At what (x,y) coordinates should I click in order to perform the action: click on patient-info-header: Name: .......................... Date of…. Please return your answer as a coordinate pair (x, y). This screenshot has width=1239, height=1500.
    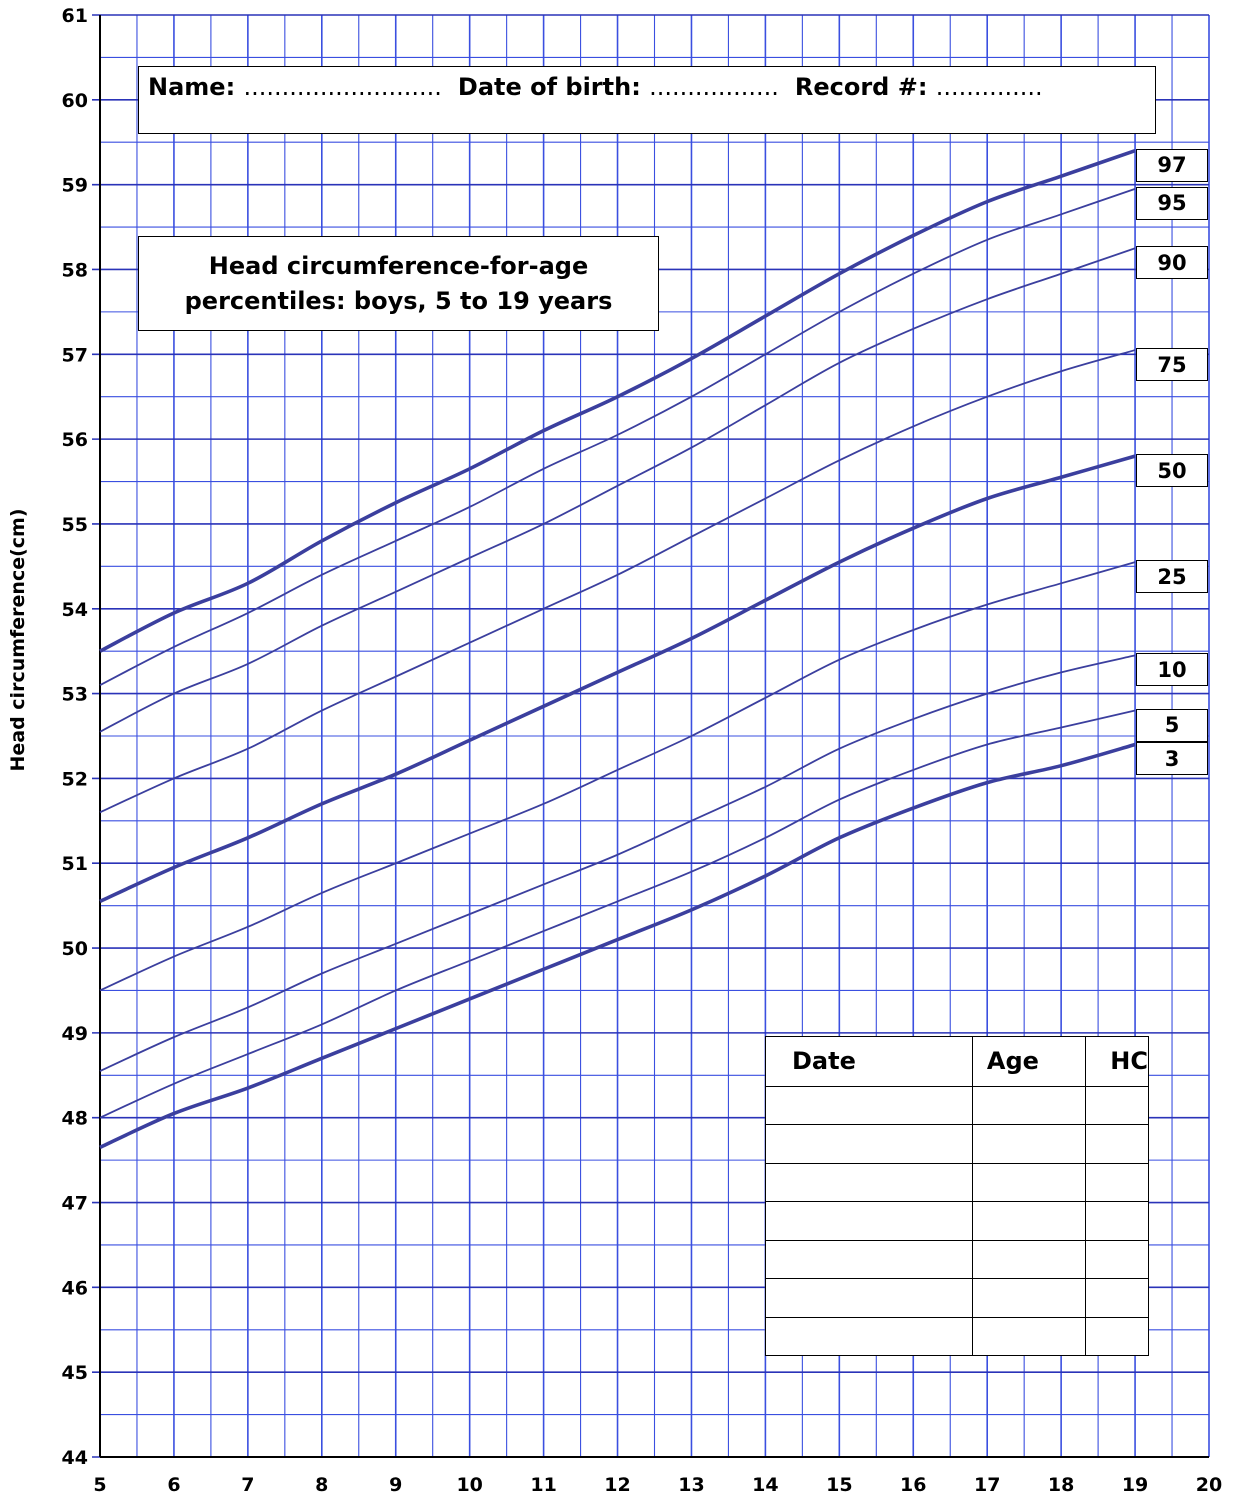
    Looking at the image, I should click on (647, 100).